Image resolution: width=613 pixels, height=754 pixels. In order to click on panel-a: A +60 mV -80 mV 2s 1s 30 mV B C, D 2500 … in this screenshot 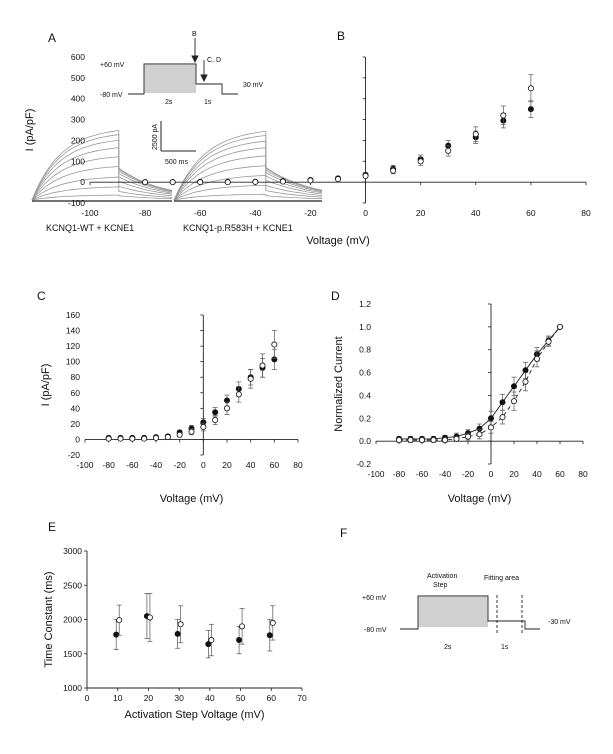, I will do `click(177, 132)`.